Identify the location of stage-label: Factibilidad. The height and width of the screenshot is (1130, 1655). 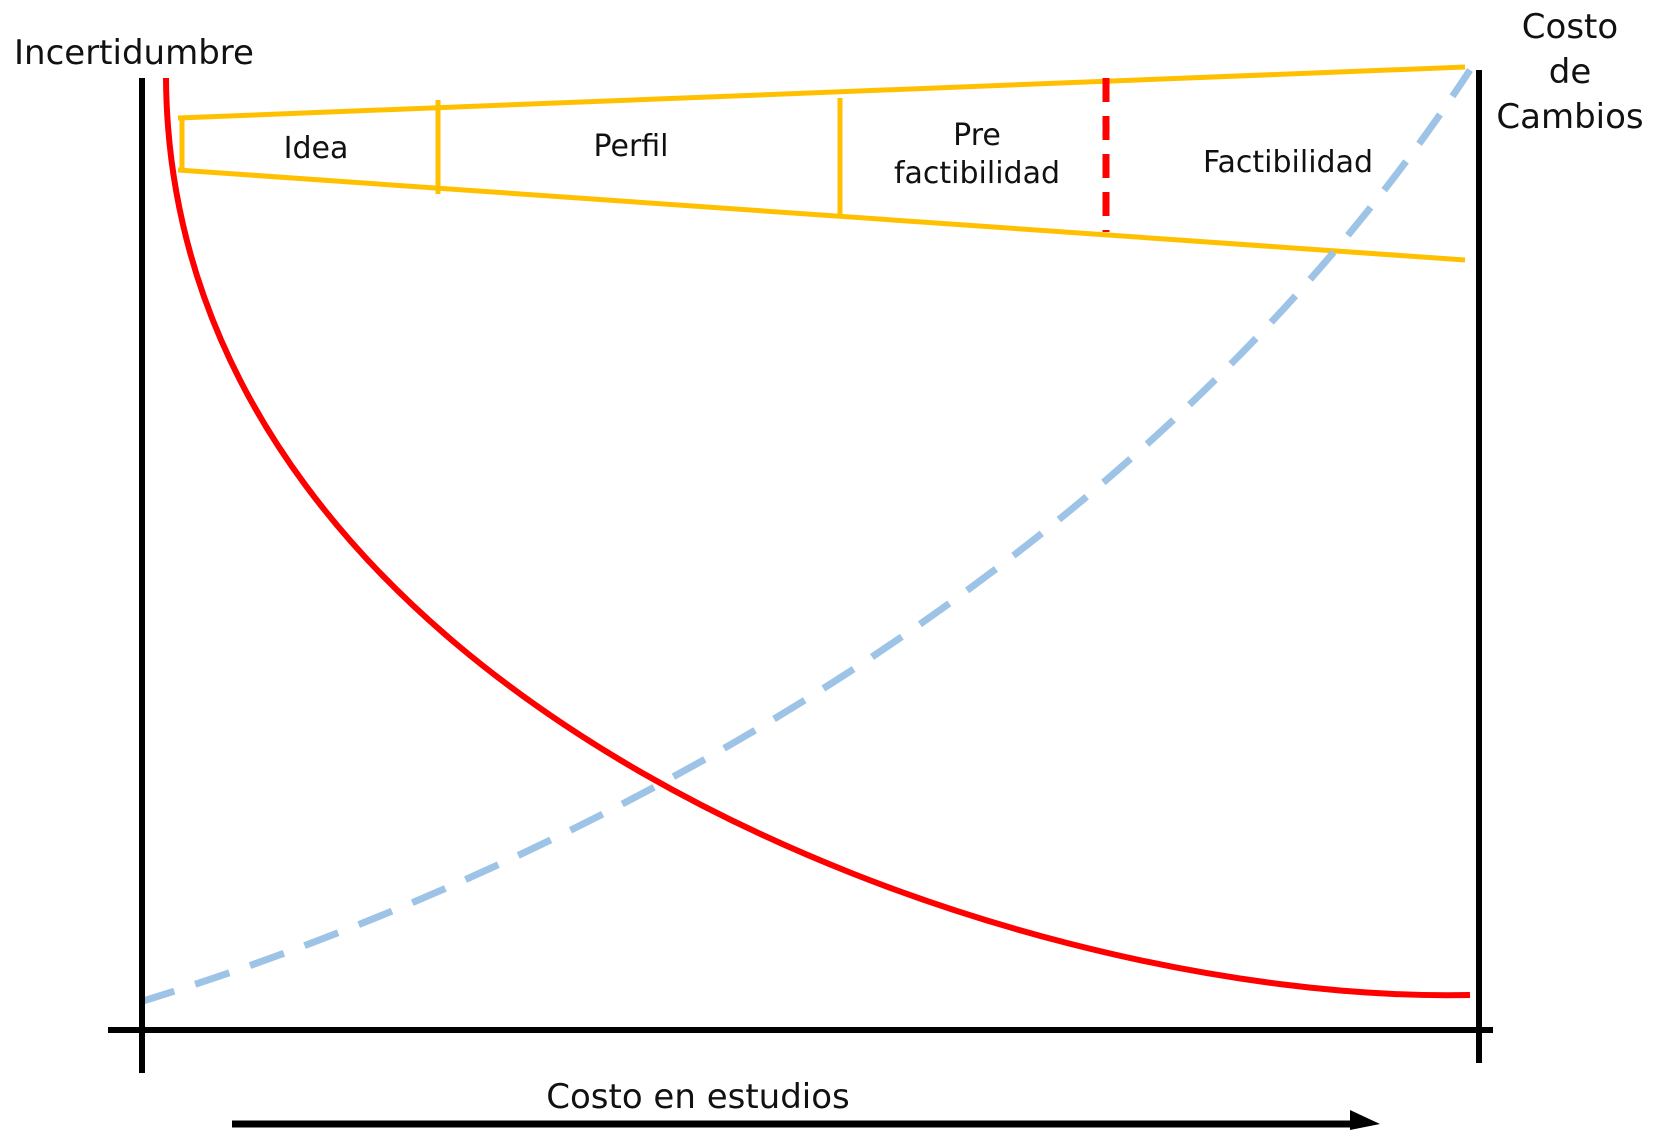
(1288, 162).